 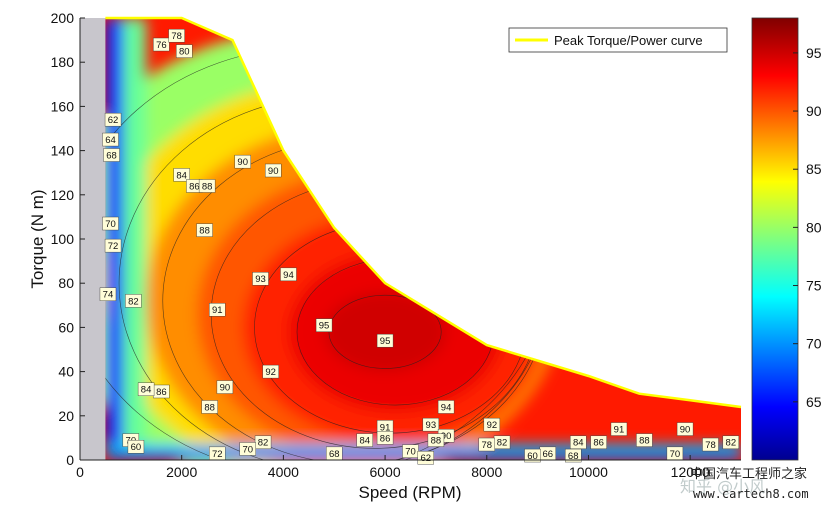 I want to click on x-ticks: 0 2000 4000 6000 8000 10000 12000, so click(x=393, y=467).